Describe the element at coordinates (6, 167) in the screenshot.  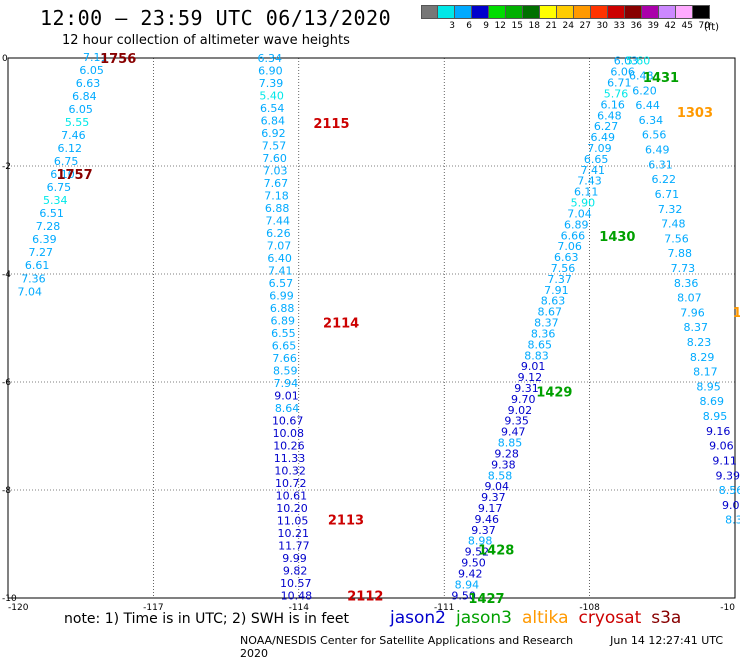
I see `y-tick-label: -2` at that location.